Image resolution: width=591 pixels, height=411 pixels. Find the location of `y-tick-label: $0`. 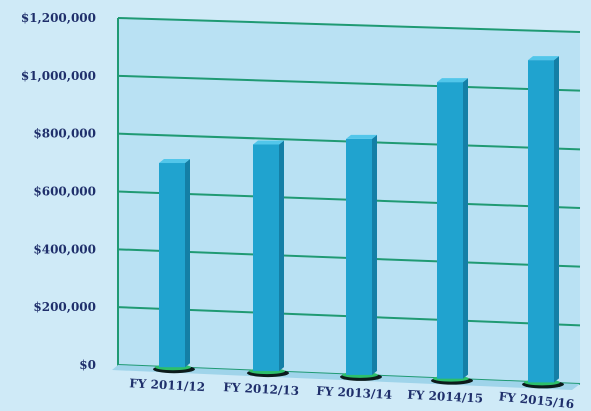

y-tick-label: $0 is located at coordinates (87, 365).